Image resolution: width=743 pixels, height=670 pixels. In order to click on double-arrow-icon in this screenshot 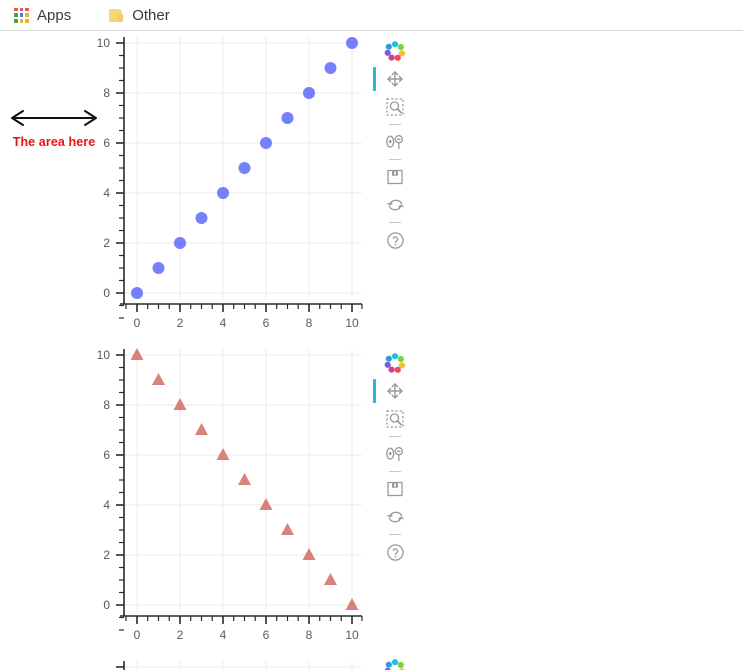, I will do `click(54, 118)`.